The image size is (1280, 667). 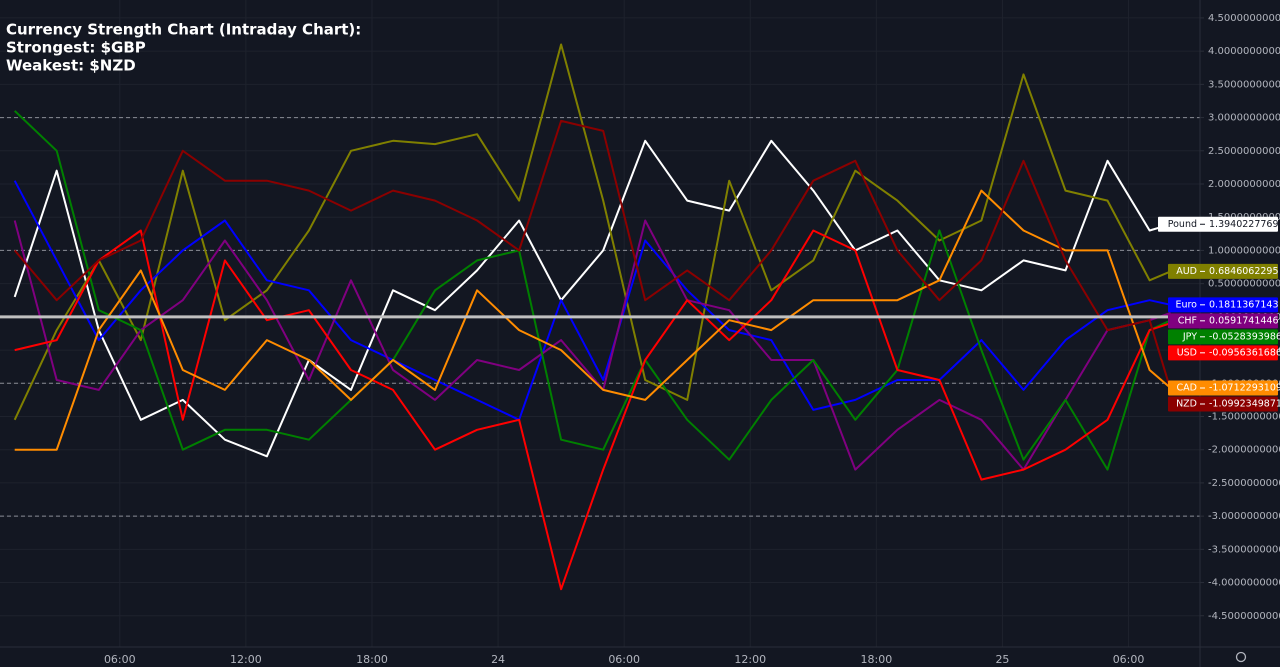 I want to click on legend-label: Pound, so click(x=1182, y=224).